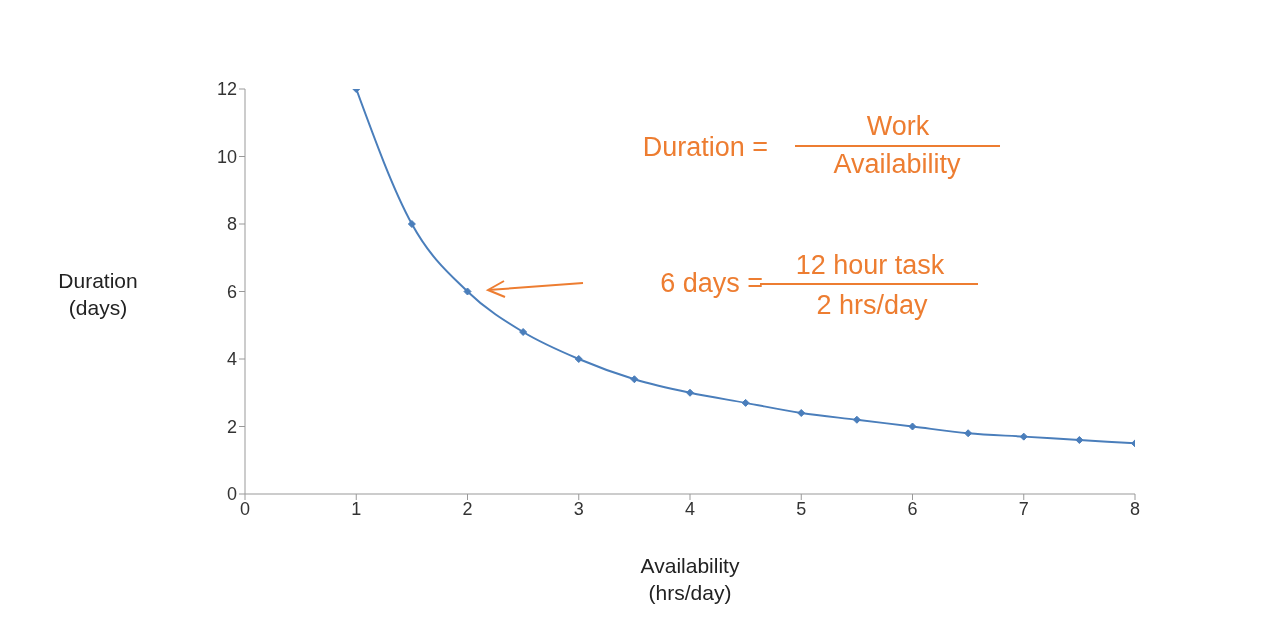 The height and width of the screenshot is (640, 1280). I want to click on x-tick-label: 1, so click(356, 508).